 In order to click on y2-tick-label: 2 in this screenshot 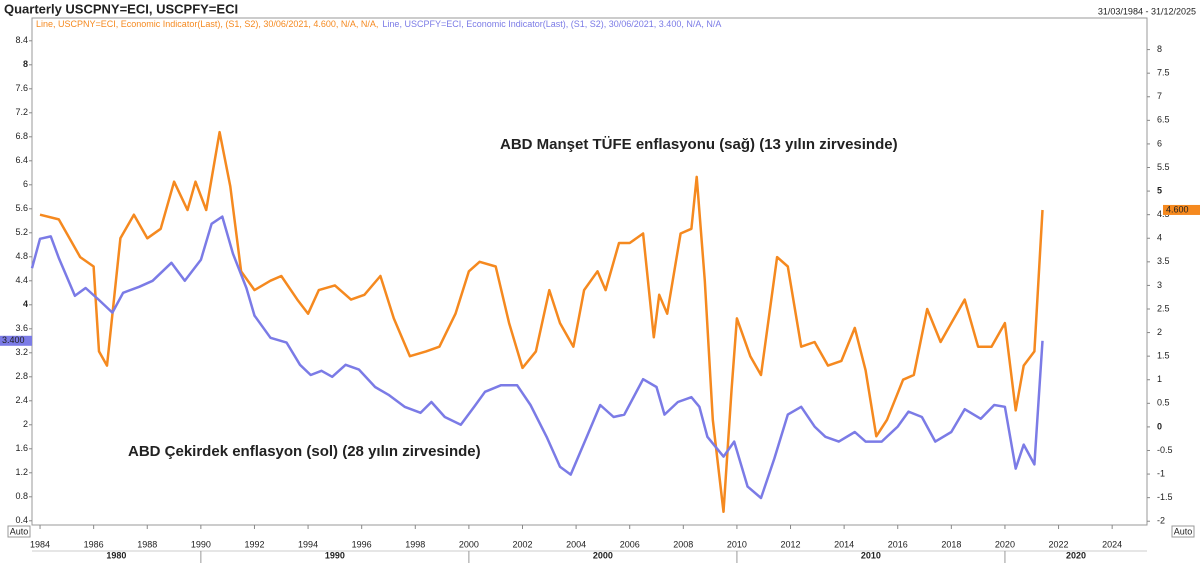, I will do `click(1159, 332)`.